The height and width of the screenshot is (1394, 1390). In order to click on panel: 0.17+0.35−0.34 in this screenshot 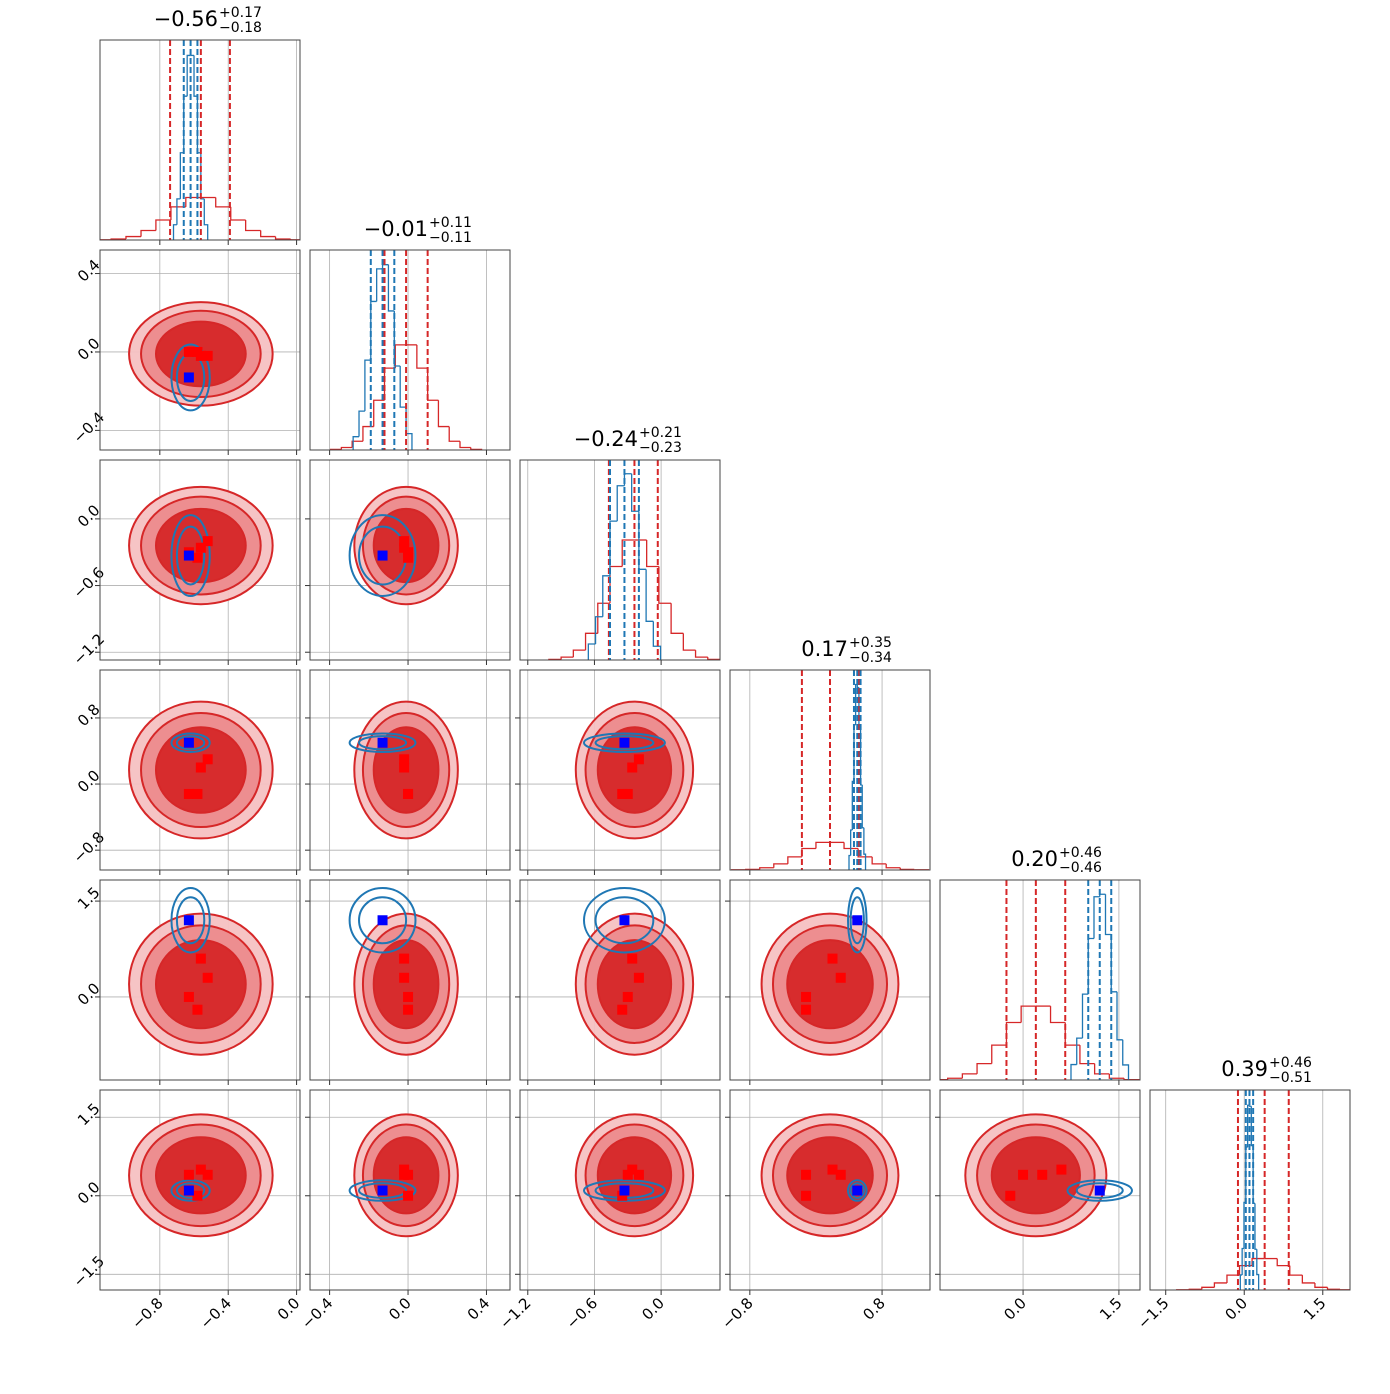, I will do `click(830, 755)`.